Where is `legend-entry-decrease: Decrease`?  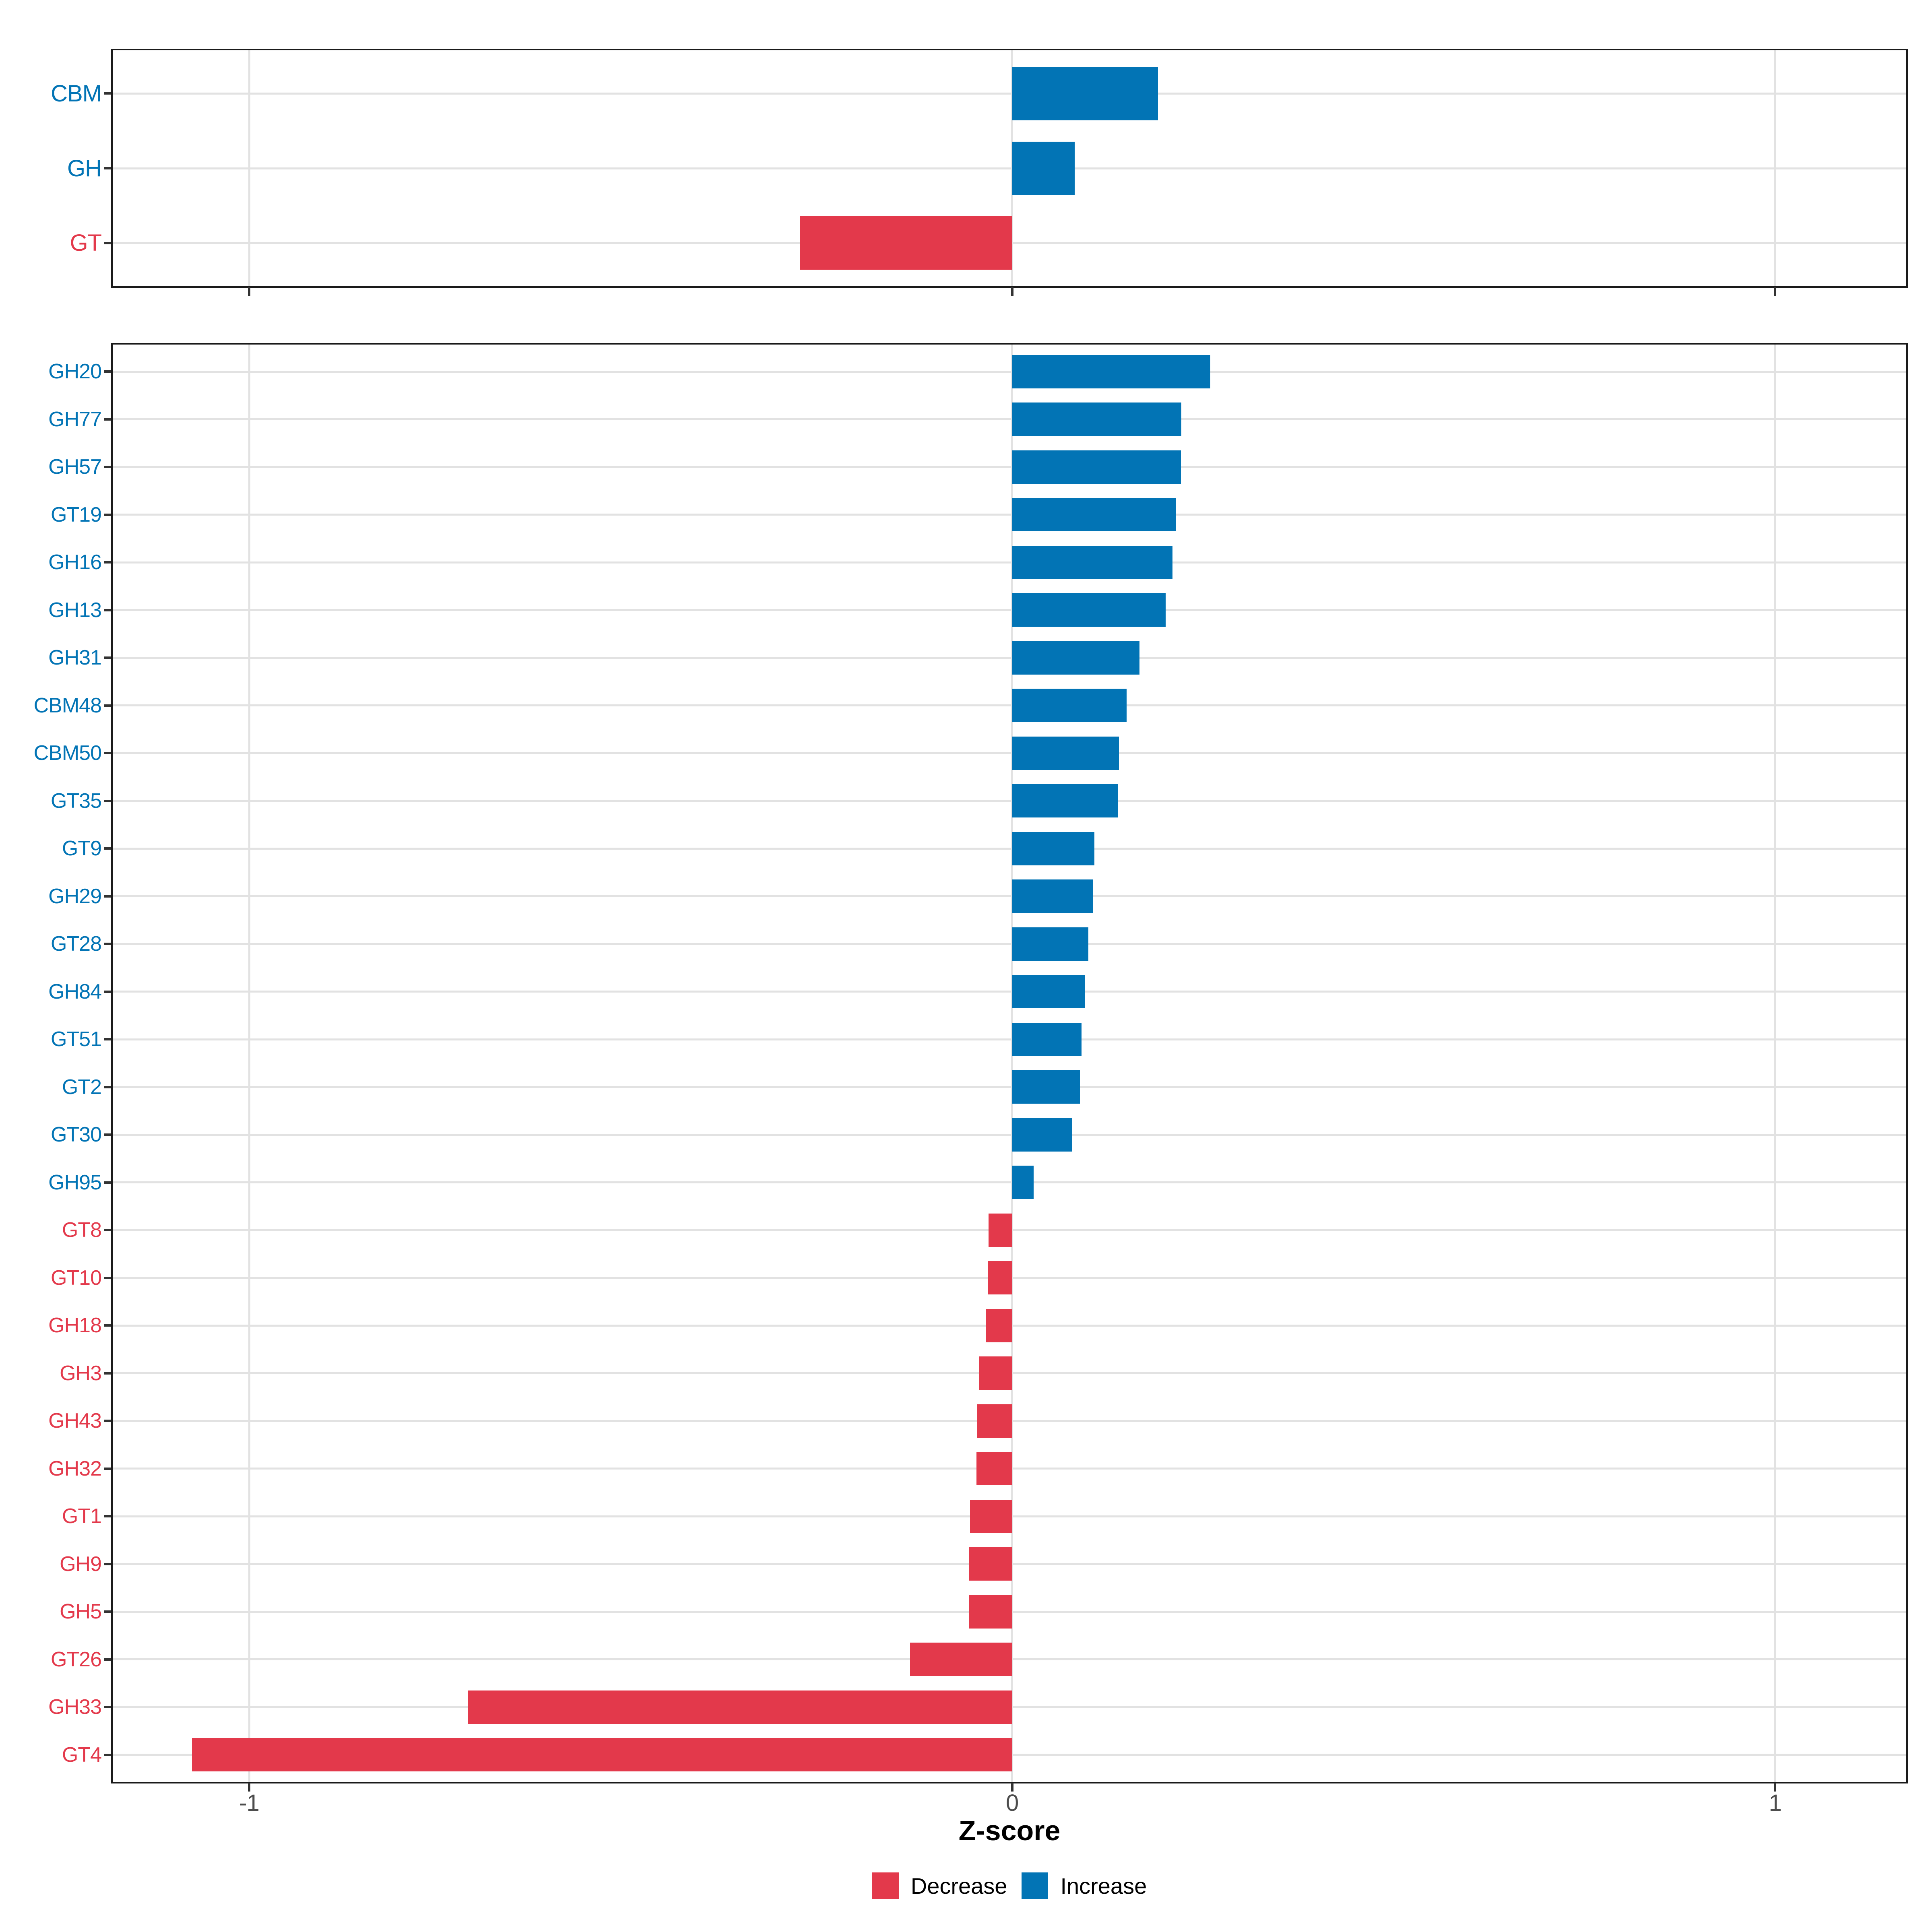
legend-entry-decrease: Decrease is located at coordinates (939, 1885).